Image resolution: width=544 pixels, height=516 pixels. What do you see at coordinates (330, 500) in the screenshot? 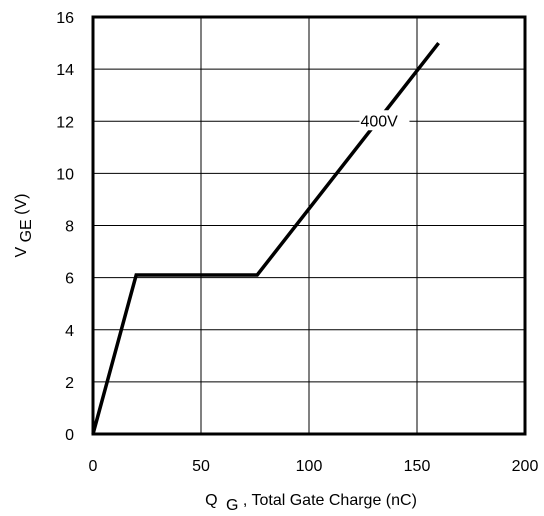
I see `x-axis-label-rest: , Total Gate Charge (nC)` at bounding box center [330, 500].